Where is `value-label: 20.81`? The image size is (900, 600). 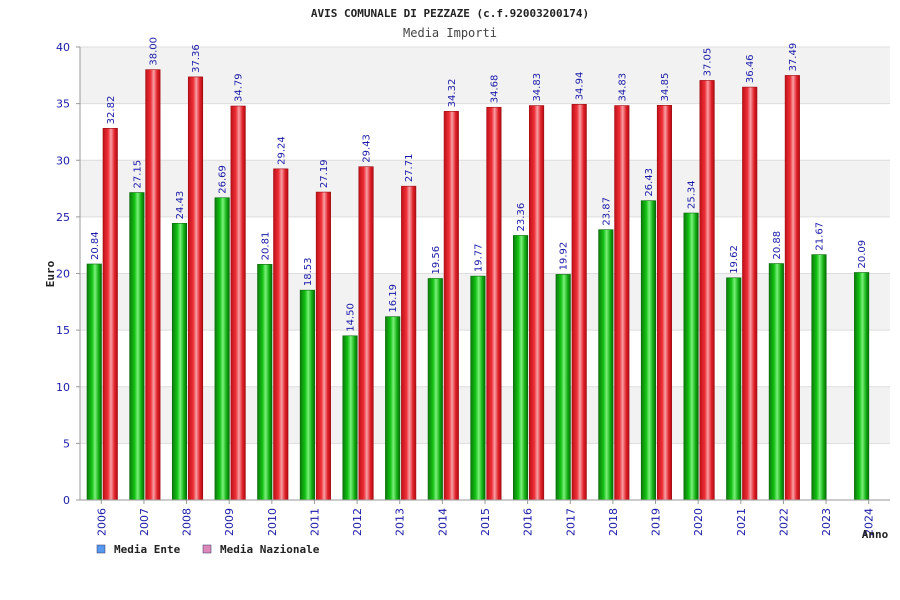 value-label: 20.81 is located at coordinates (265, 246).